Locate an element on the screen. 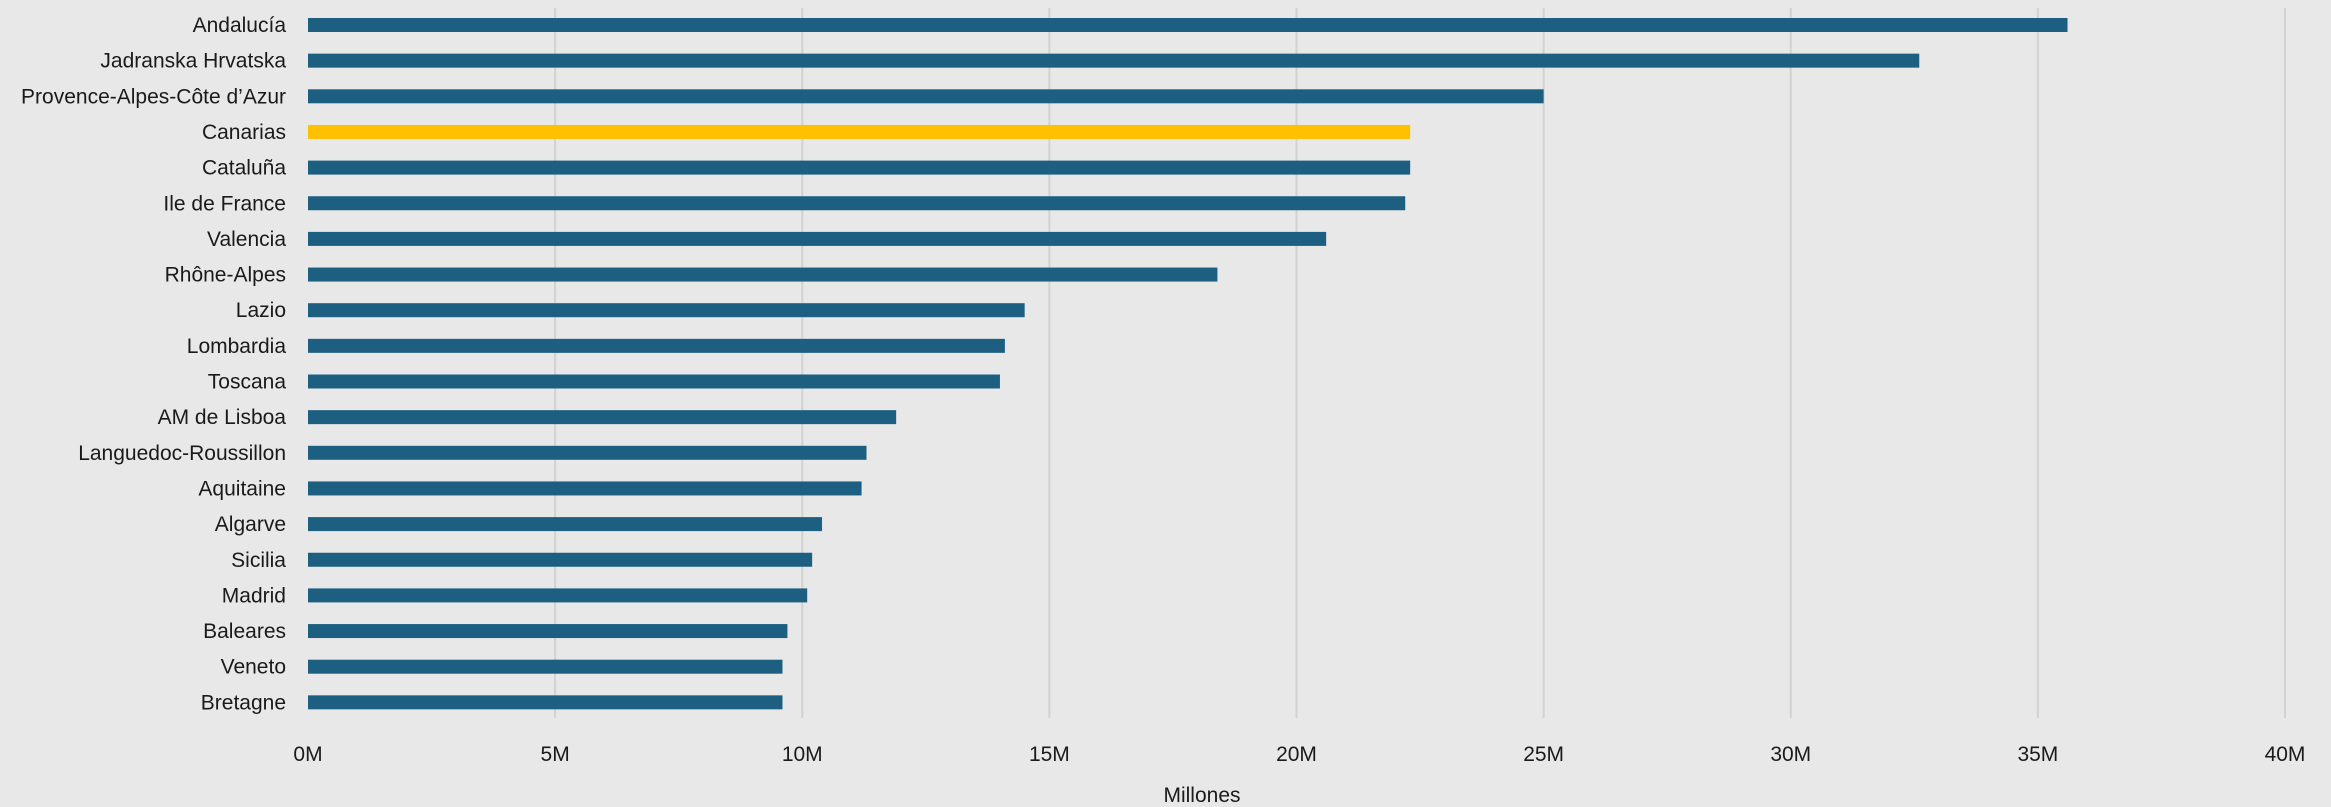  category-label: Sicilia is located at coordinates (258, 560).